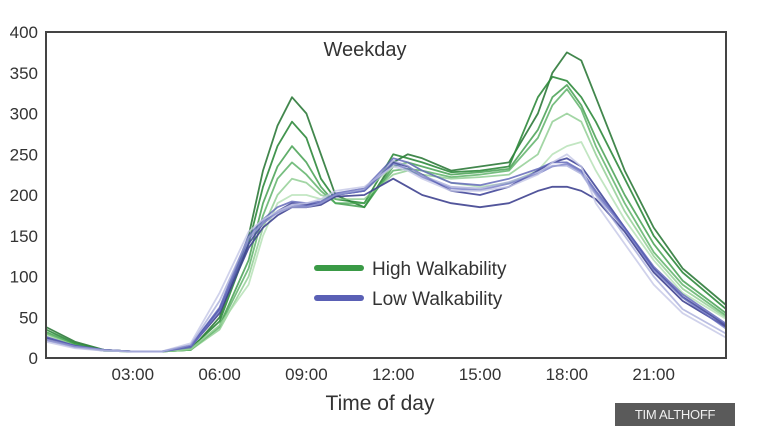  What do you see at coordinates (439, 269) in the screenshot?
I see `legend-label-high: High Walkability` at bounding box center [439, 269].